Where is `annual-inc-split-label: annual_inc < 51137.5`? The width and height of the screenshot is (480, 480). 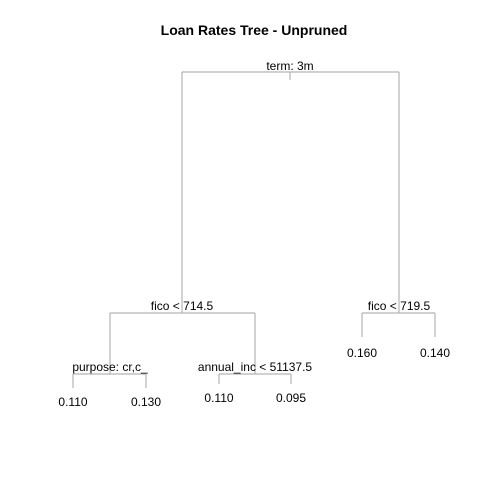 annual-inc-split-label: annual_inc < 51137.5 is located at coordinates (255, 367).